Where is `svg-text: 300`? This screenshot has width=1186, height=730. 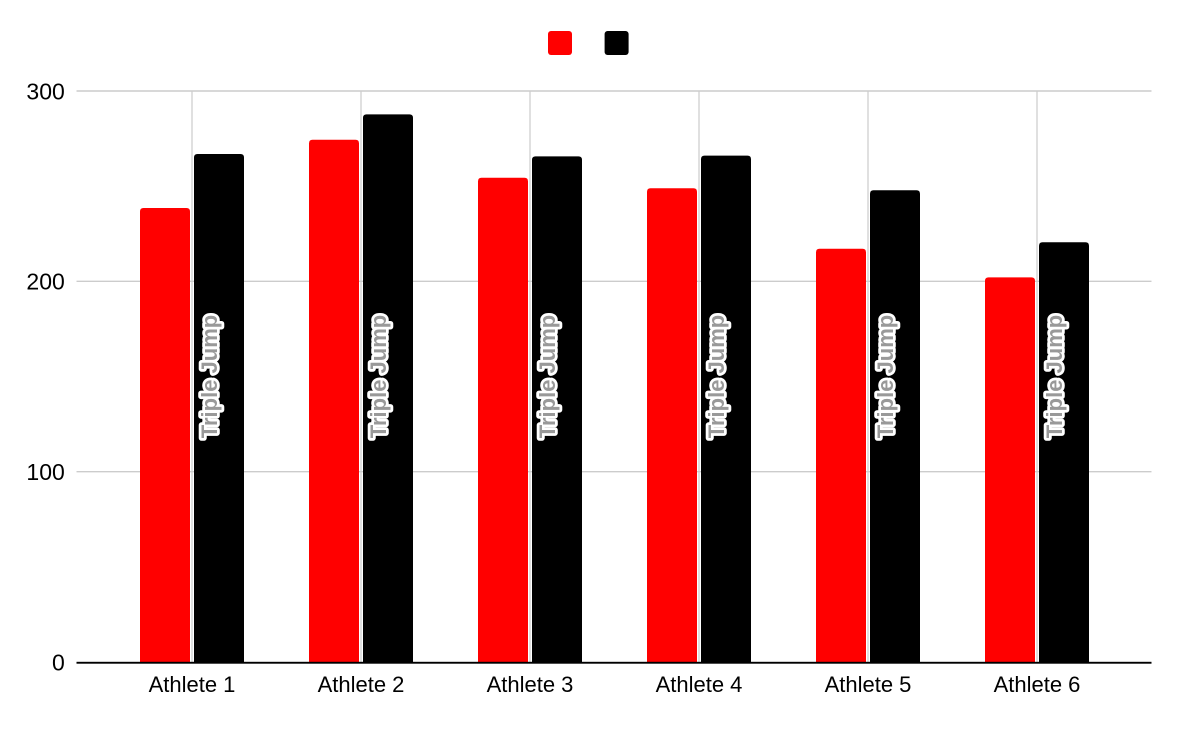 svg-text: 300 is located at coordinates (45, 91).